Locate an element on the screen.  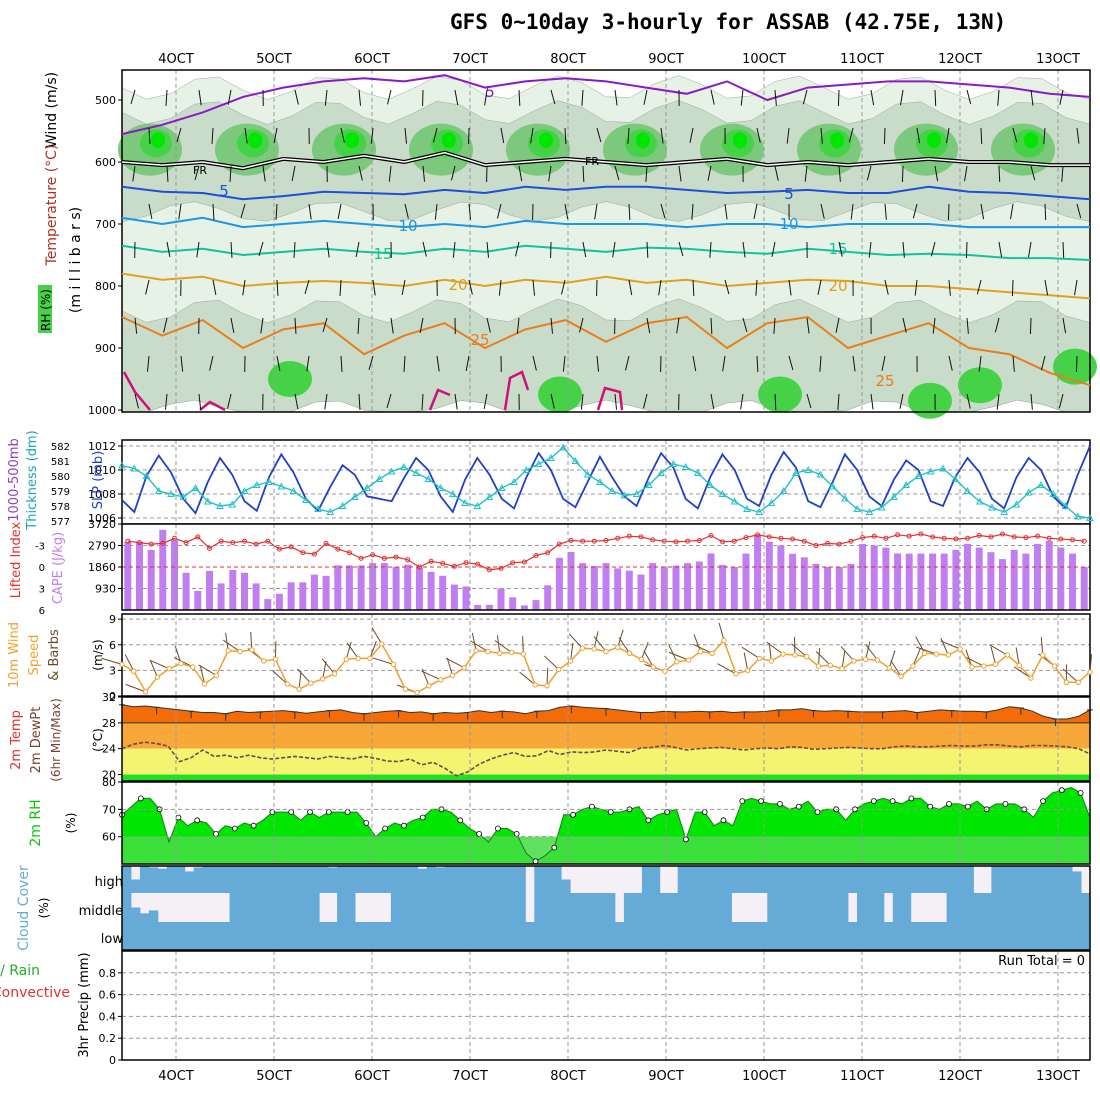
temp-label-a: 2m Temp is located at coordinates (16, 740).